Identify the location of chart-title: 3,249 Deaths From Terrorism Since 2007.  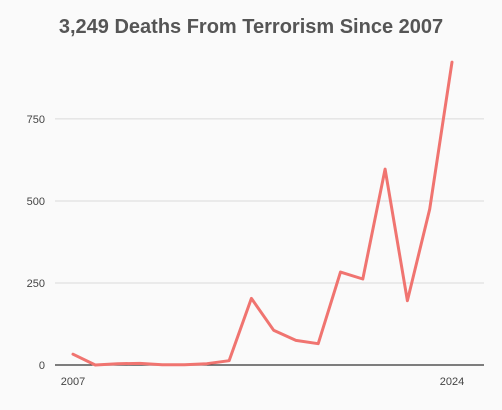
(251, 27).